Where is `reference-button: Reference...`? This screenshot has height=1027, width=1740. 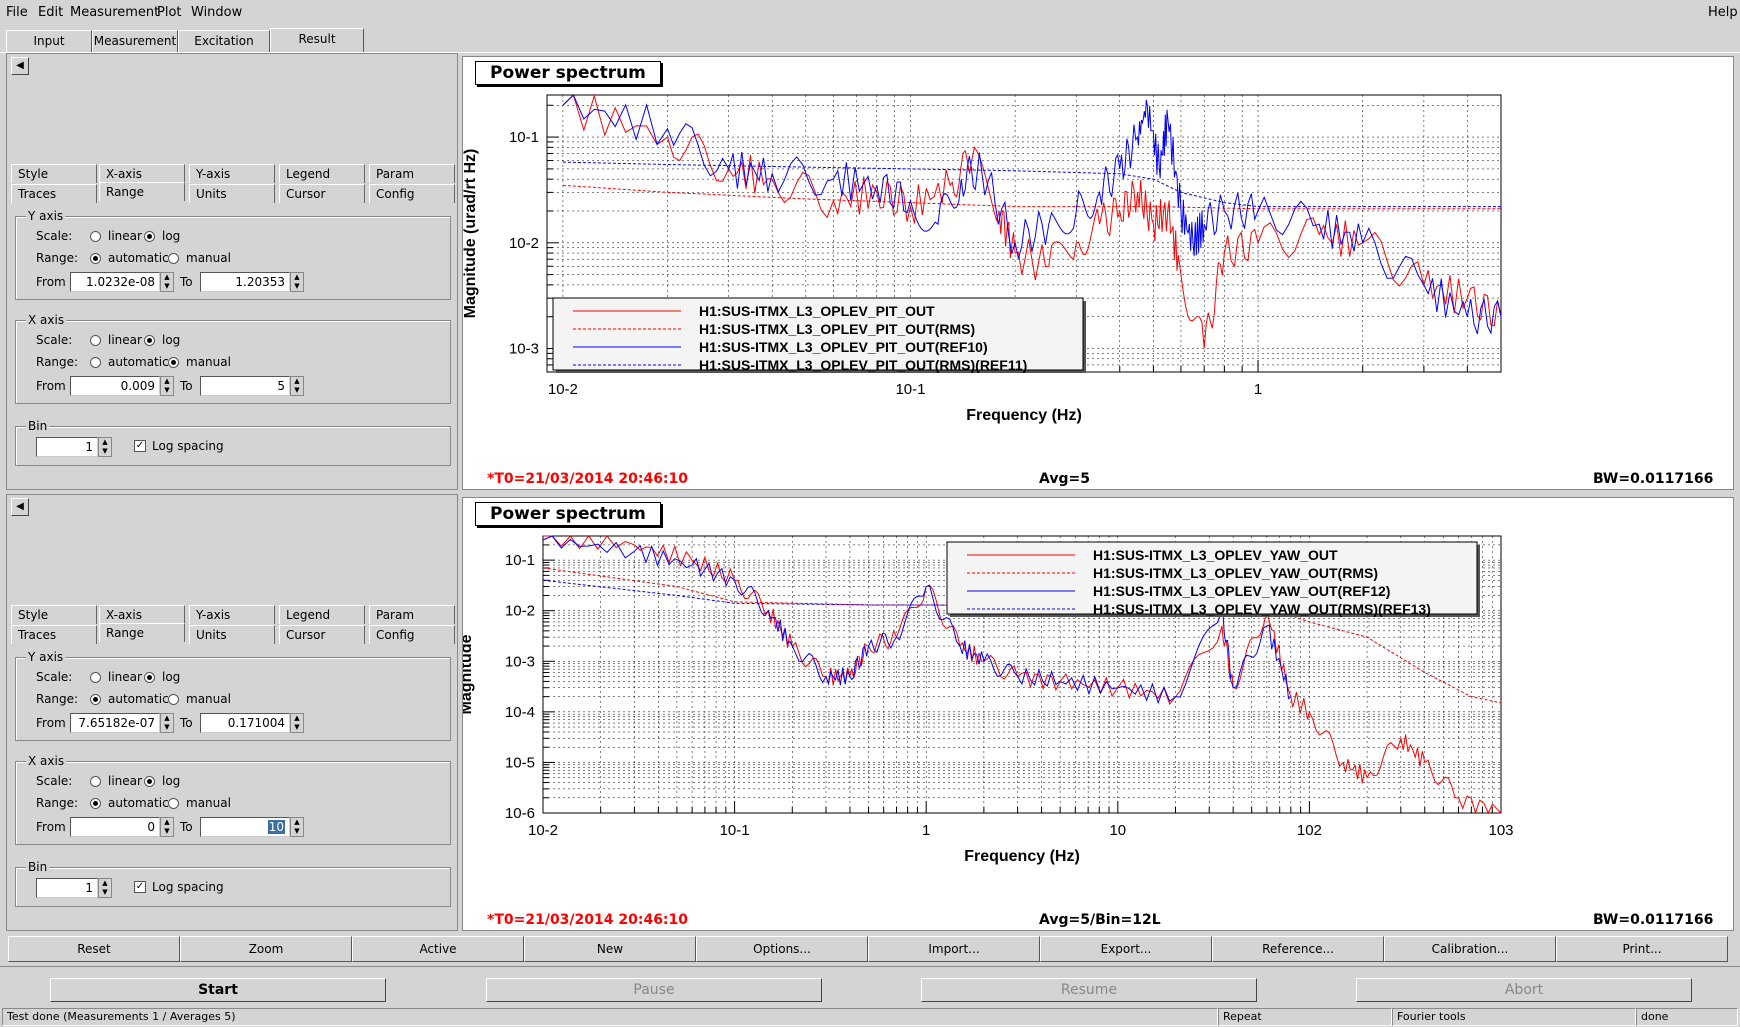 reference-button: Reference... is located at coordinates (1298, 949).